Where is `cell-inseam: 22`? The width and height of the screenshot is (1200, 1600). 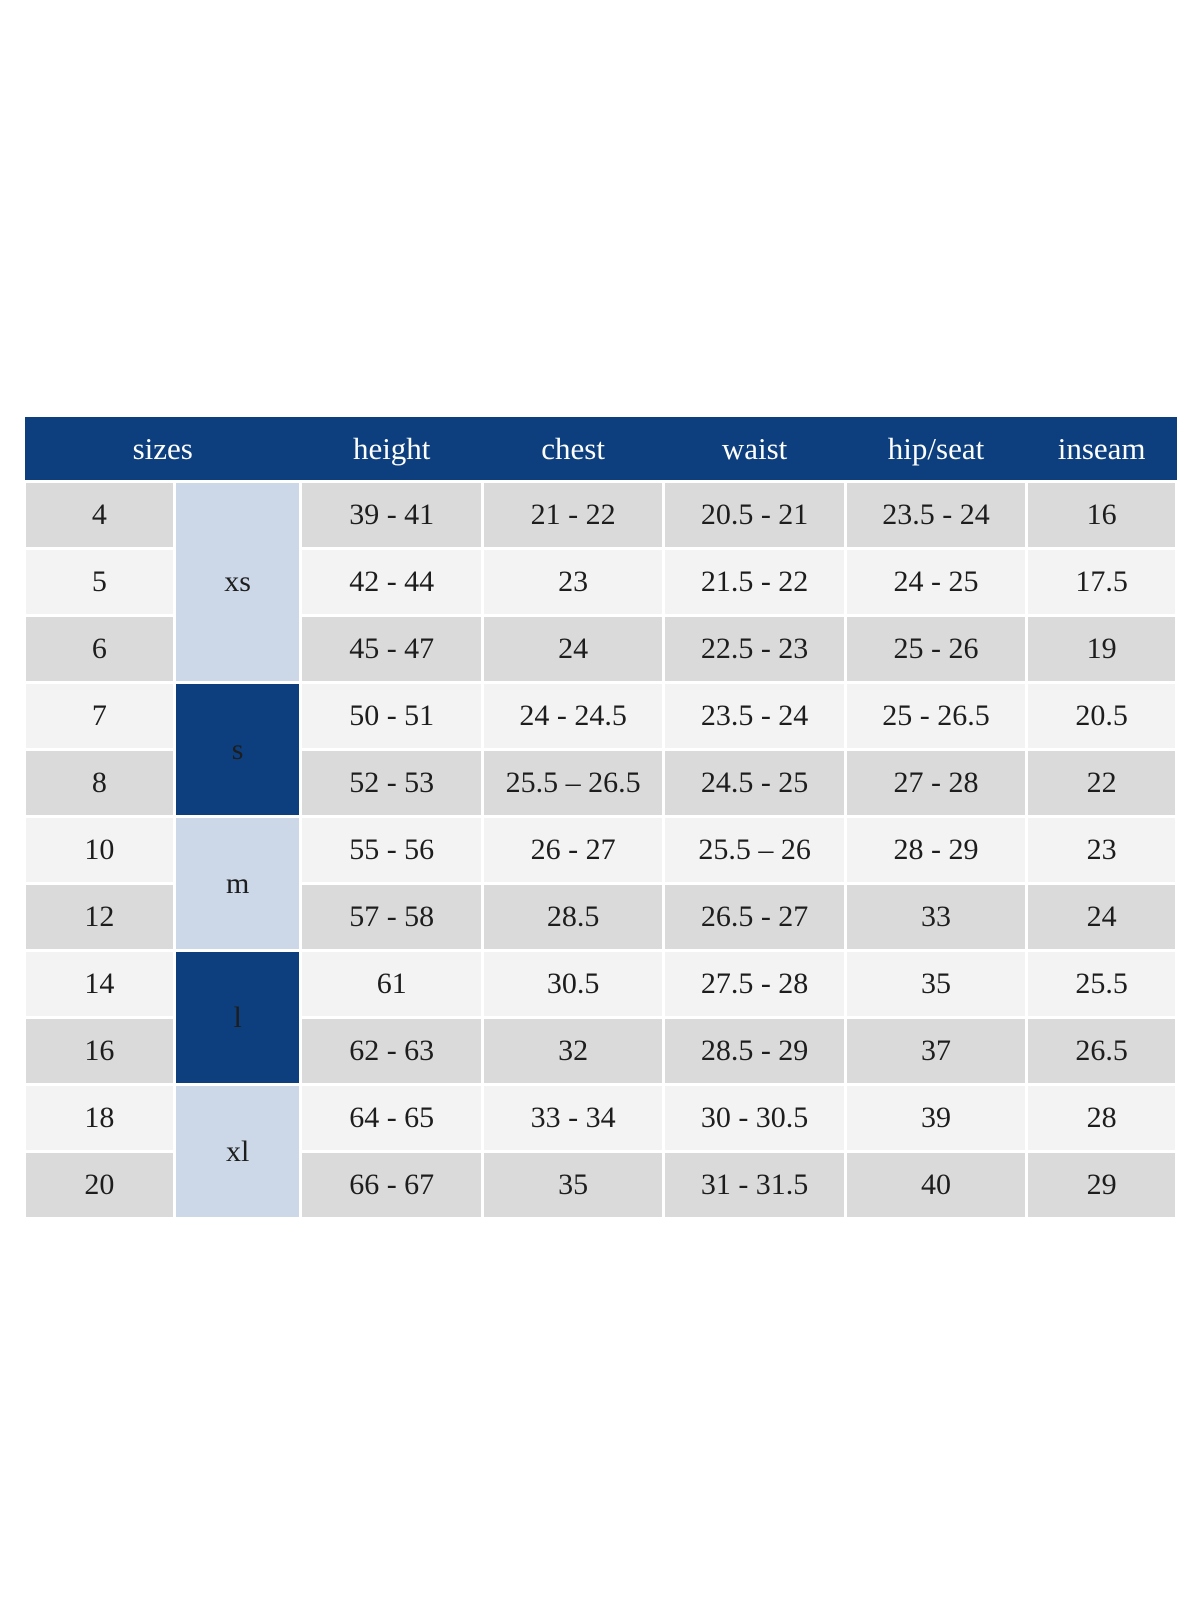 cell-inseam: 22 is located at coordinates (1101, 783).